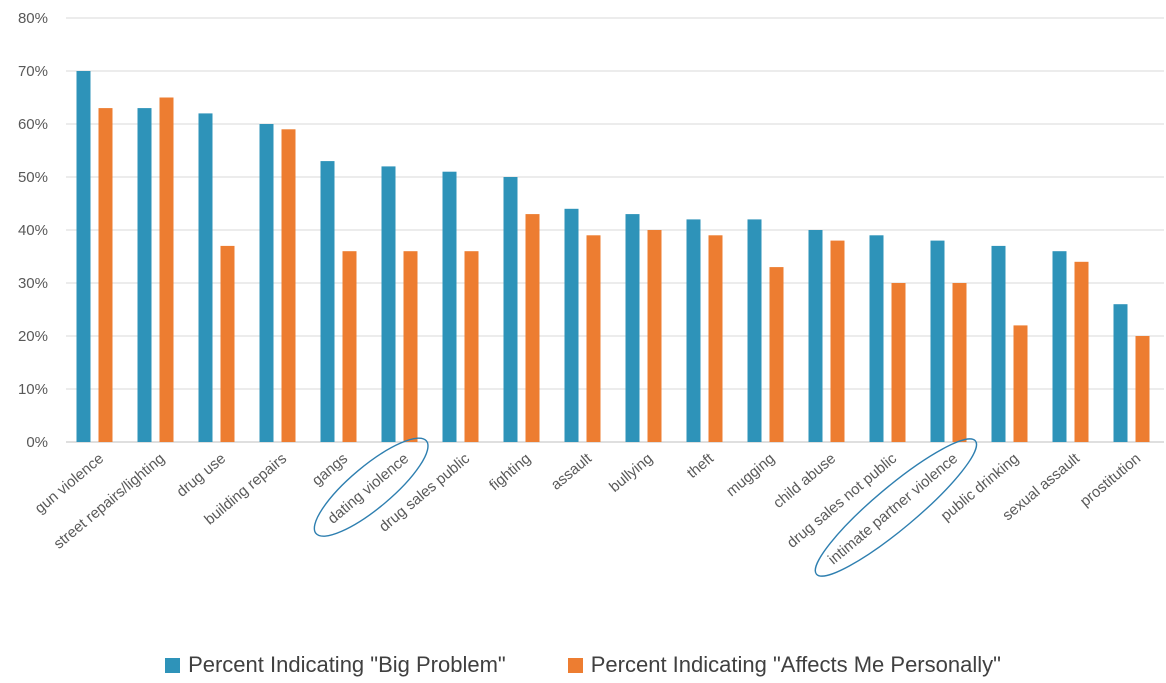 The height and width of the screenshot is (683, 1166). Describe the element at coordinates (842, 501) in the screenshot. I see `x-category-label: drug sales not public` at that location.